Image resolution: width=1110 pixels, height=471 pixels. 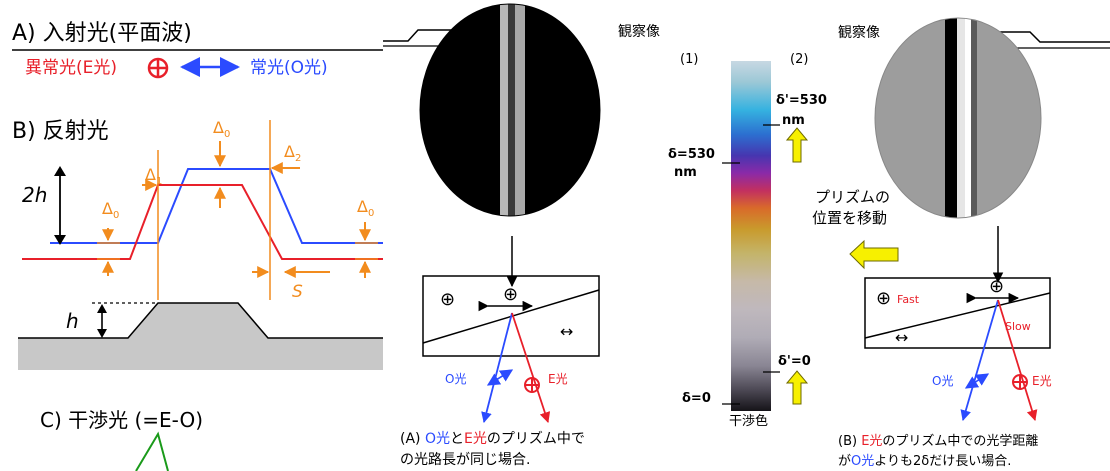 I want to click on observed-image-label-b: 観察像, so click(x=859, y=32).